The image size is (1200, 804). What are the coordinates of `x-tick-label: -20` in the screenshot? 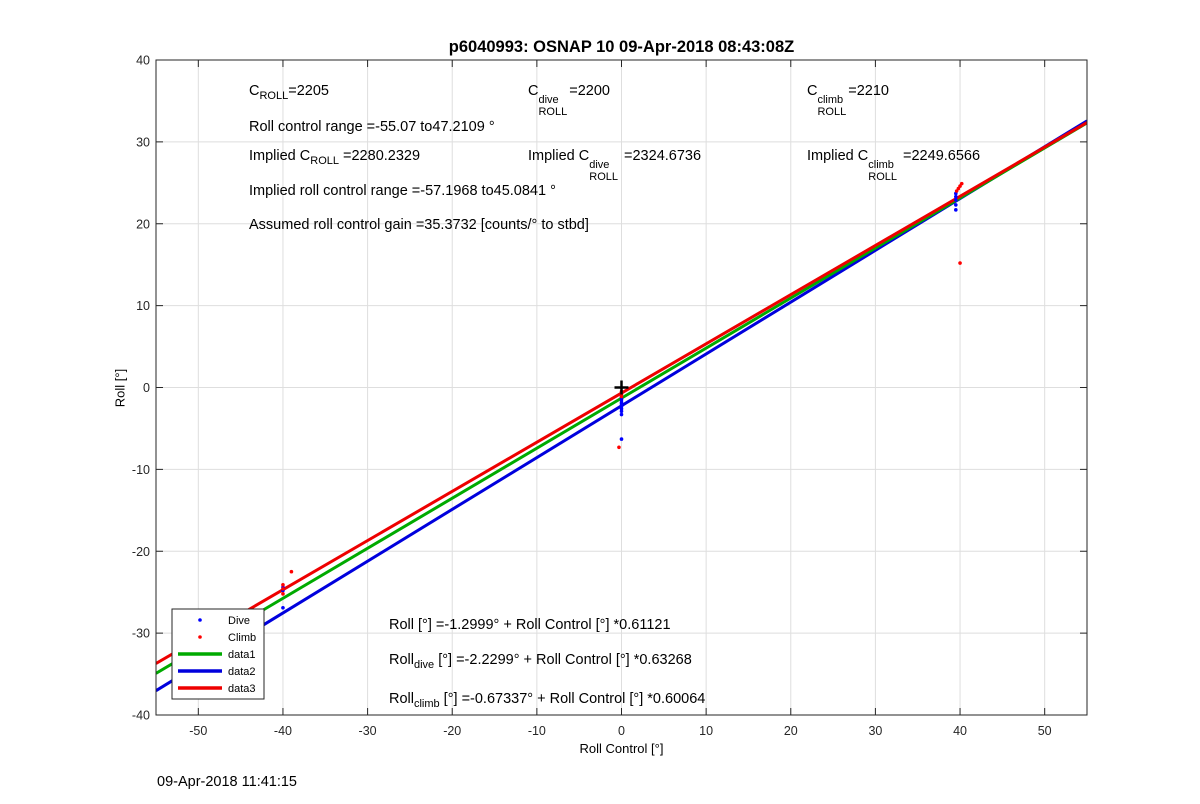 It's located at (452, 731).